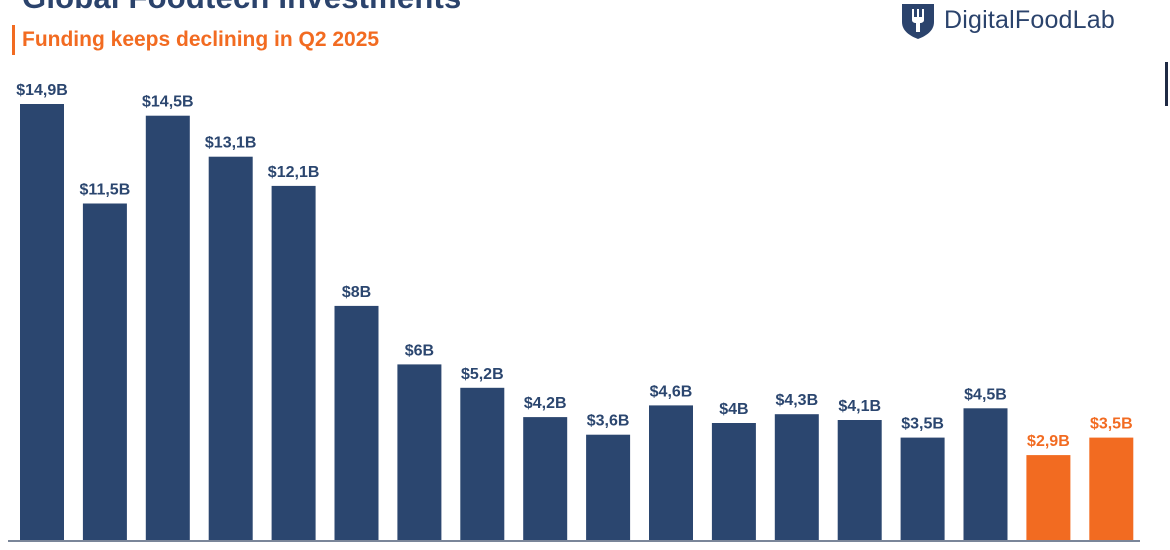 This screenshot has height=550, width=1170. What do you see at coordinates (42, 90) in the screenshot?
I see `data-label-0: $14,9B` at bounding box center [42, 90].